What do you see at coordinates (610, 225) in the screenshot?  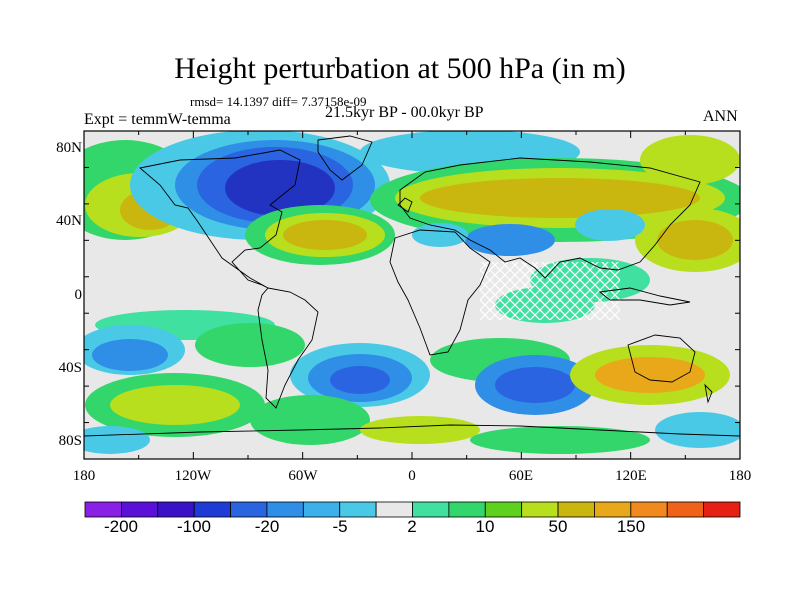 I see `region-asia-cyan` at bounding box center [610, 225].